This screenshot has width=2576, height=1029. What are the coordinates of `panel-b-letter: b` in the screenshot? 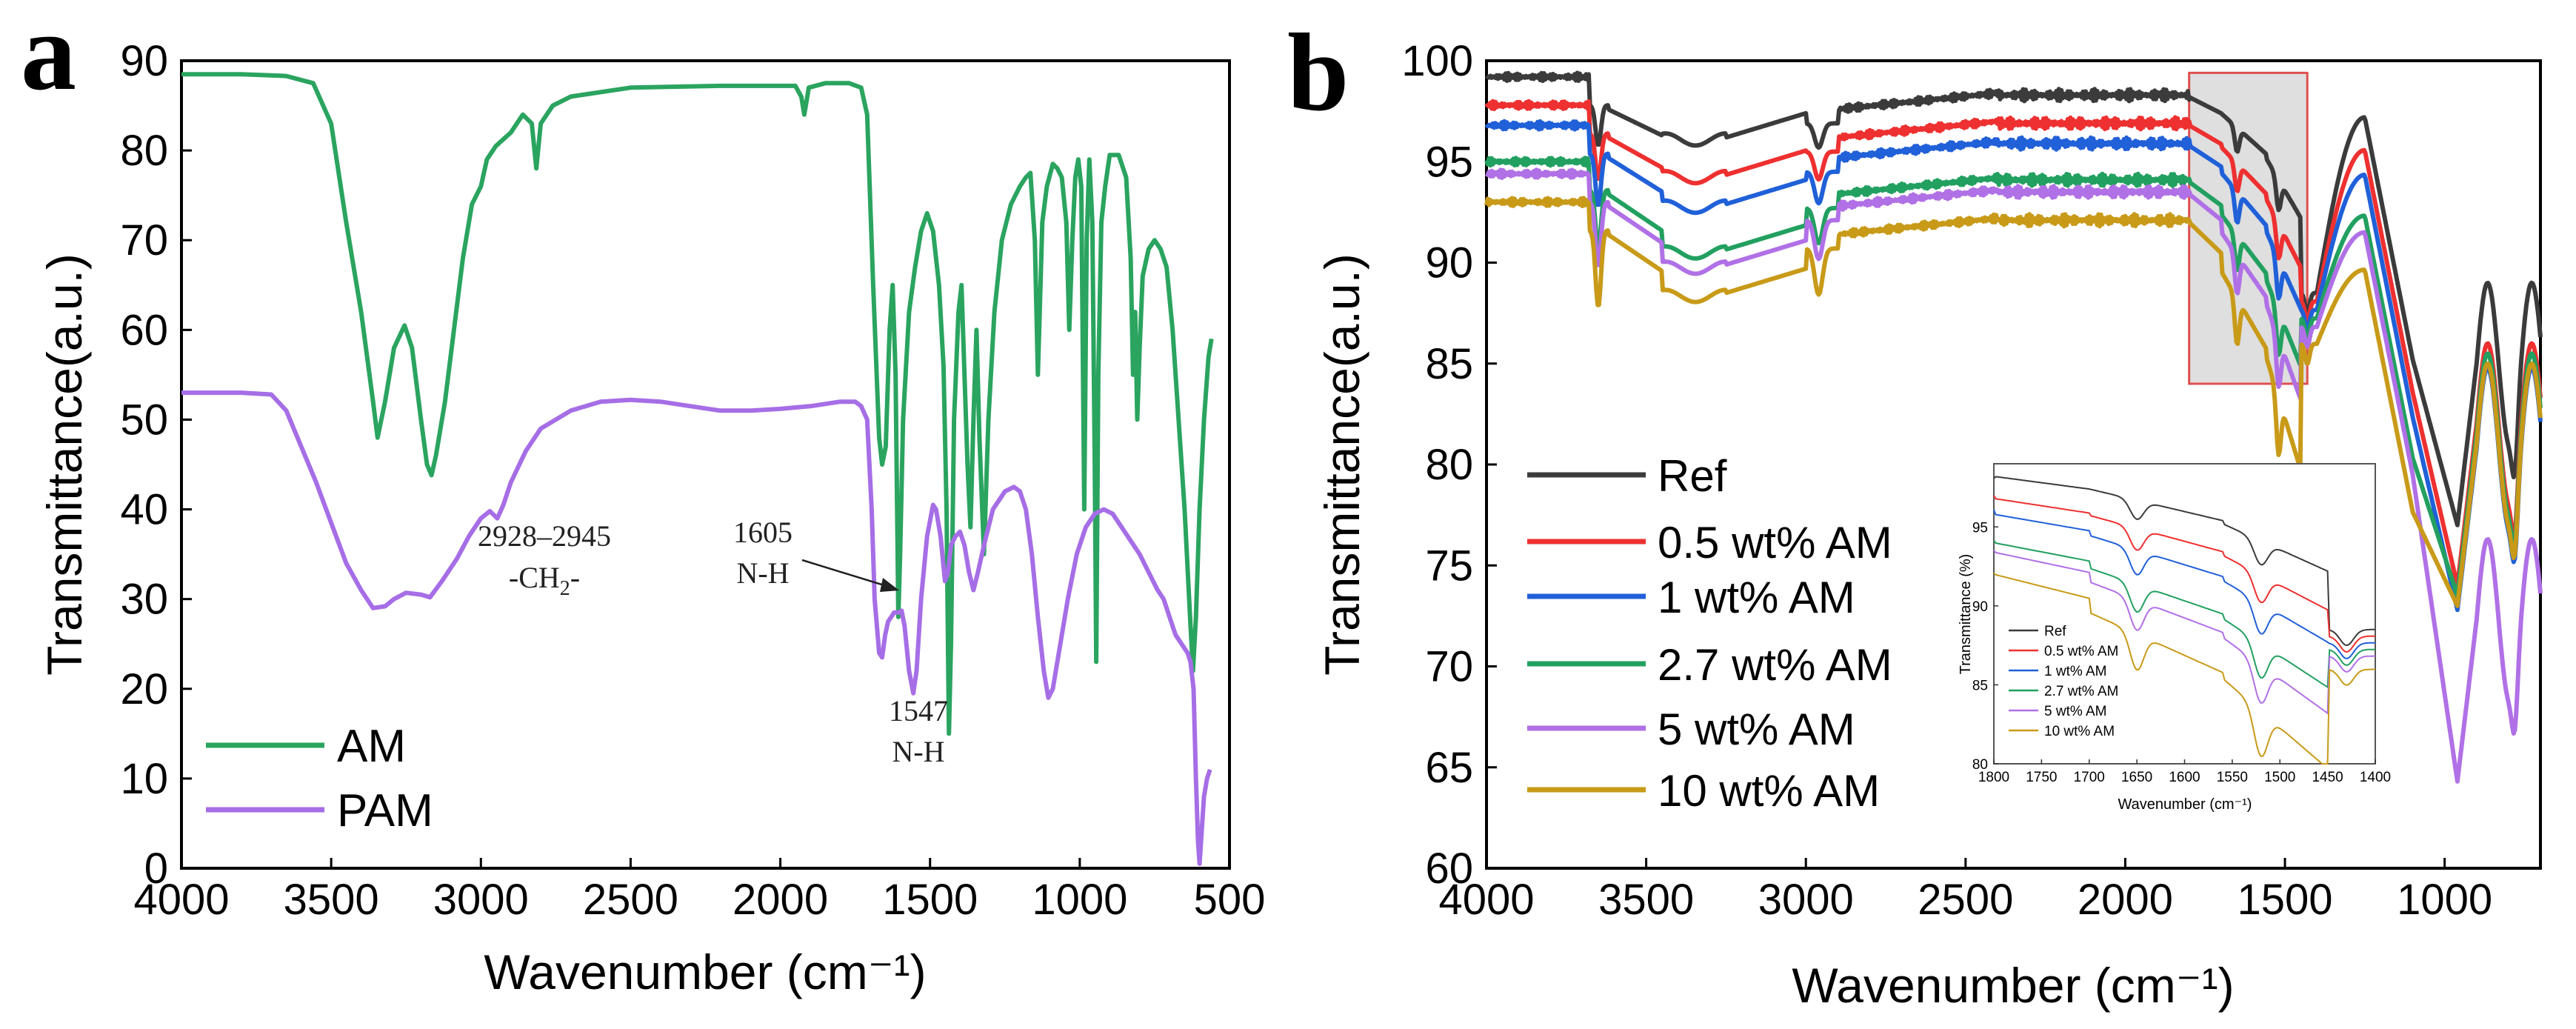 It's located at (1318, 72).